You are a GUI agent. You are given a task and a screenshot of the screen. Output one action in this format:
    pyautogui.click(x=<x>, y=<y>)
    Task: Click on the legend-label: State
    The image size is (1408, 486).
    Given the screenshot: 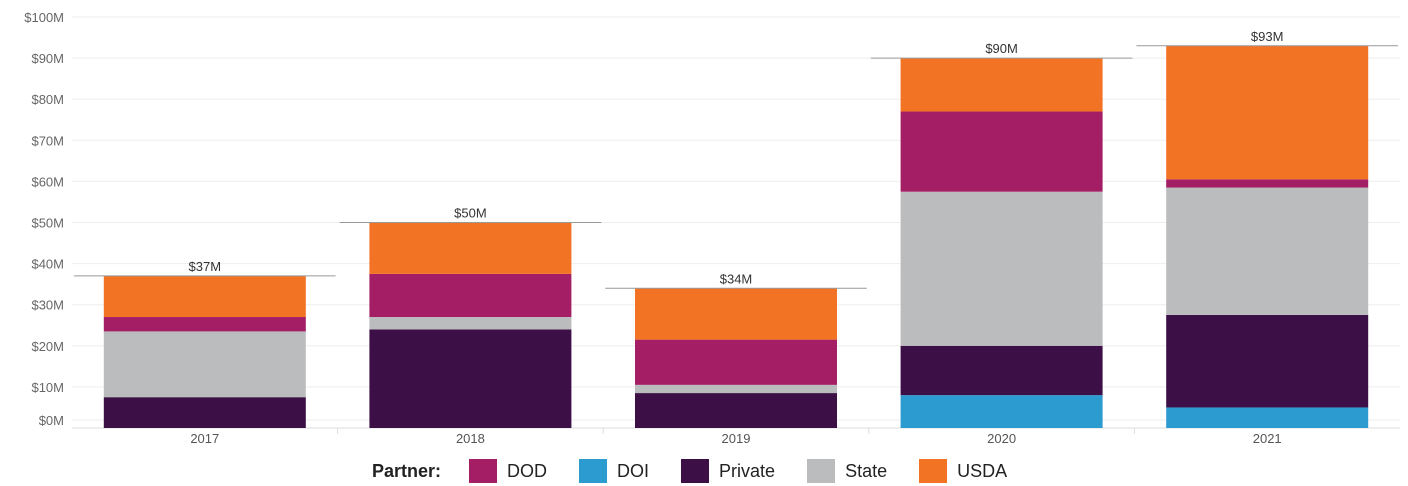 What is the action you would take?
    pyautogui.click(x=866, y=470)
    